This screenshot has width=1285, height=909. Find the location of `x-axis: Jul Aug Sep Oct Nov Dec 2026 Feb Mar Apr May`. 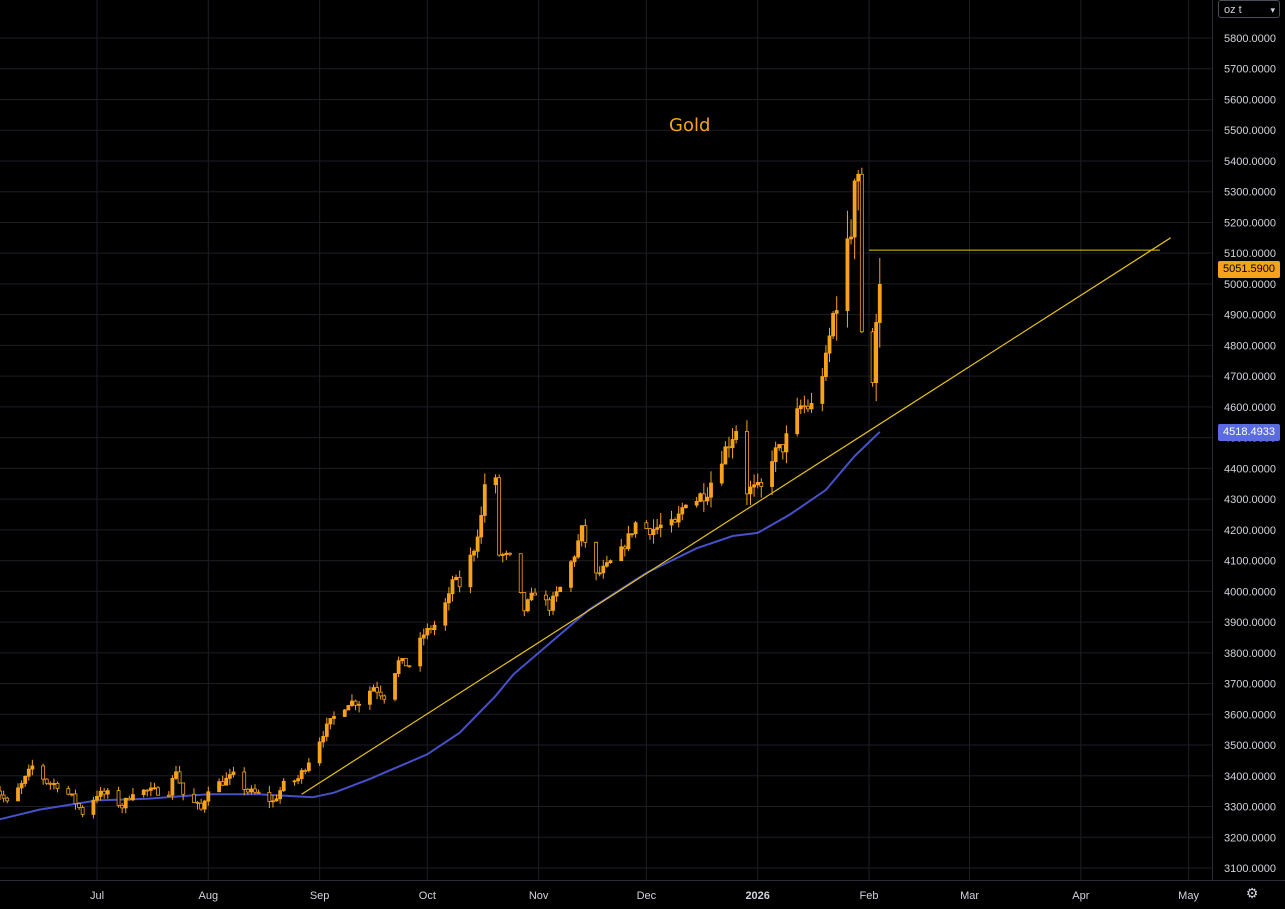

x-axis: Jul Aug Sep Oct Nov Dec 2026 Feb Mar Apr May is located at coordinates (642, 891).